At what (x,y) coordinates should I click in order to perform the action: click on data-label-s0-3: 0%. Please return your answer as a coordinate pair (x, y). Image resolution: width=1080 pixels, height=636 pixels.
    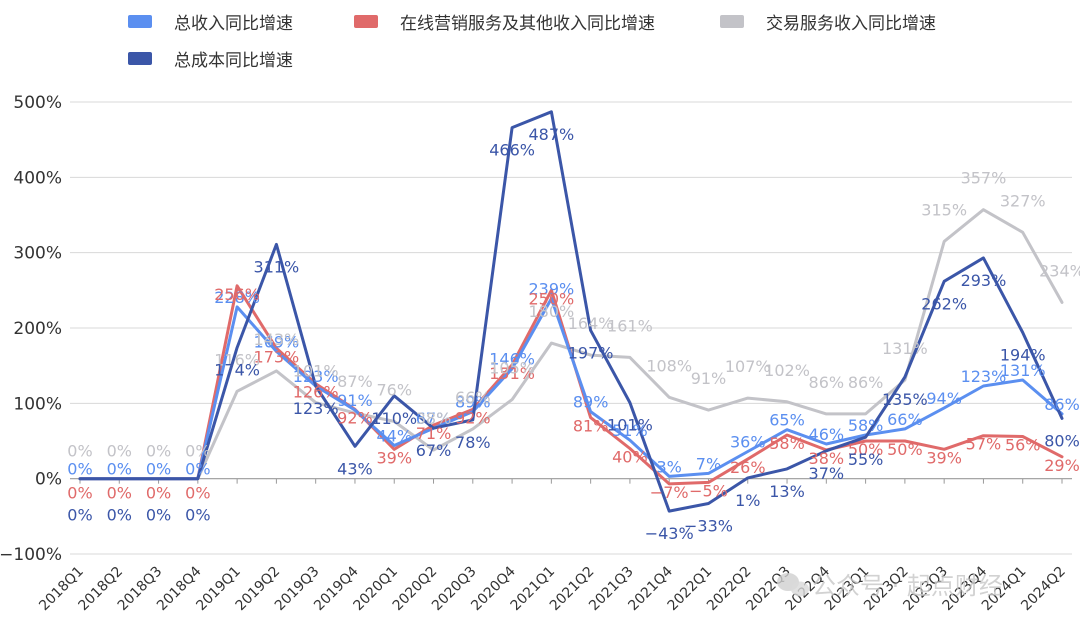
    Looking at the image, I should click on (197, 469).